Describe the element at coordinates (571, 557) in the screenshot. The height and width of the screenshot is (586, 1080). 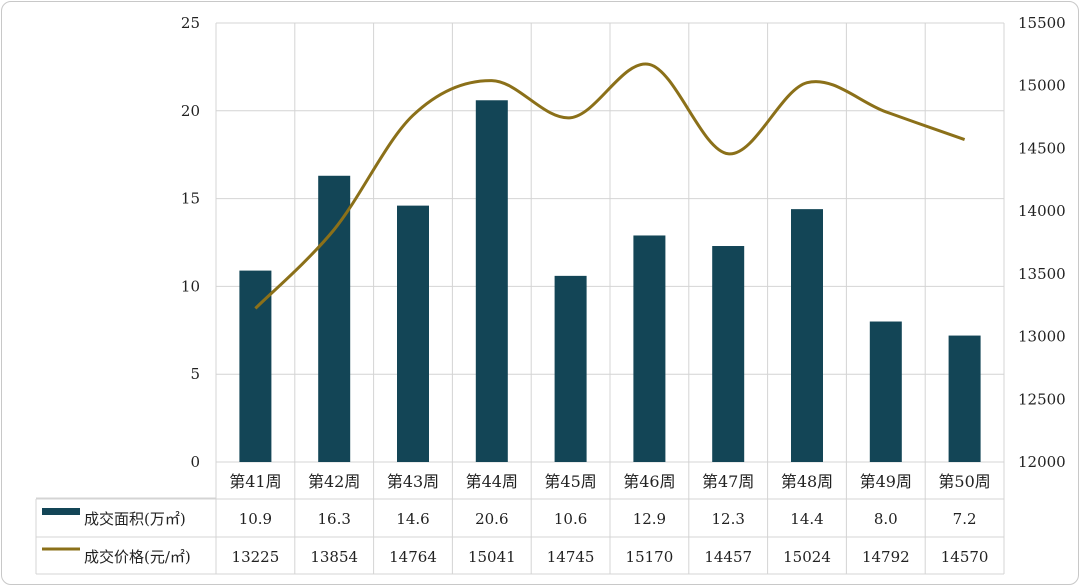
I see `price-value-cell: 14745` at that location.